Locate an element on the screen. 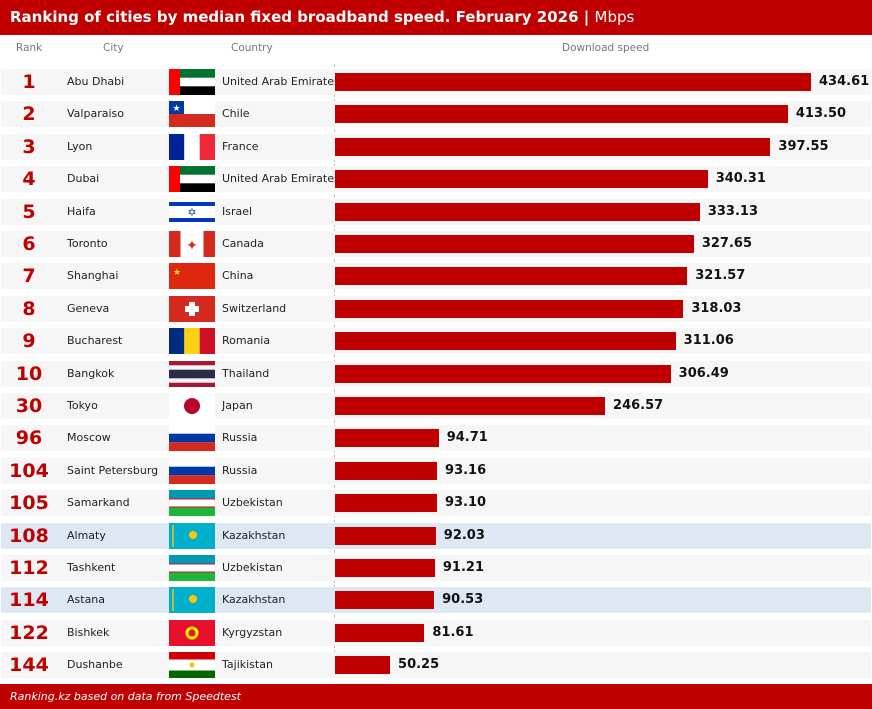 Image resolution: width=872 pixels, height=709 pixels. country-name: Tajikistan is located at coordinates (247, 665).